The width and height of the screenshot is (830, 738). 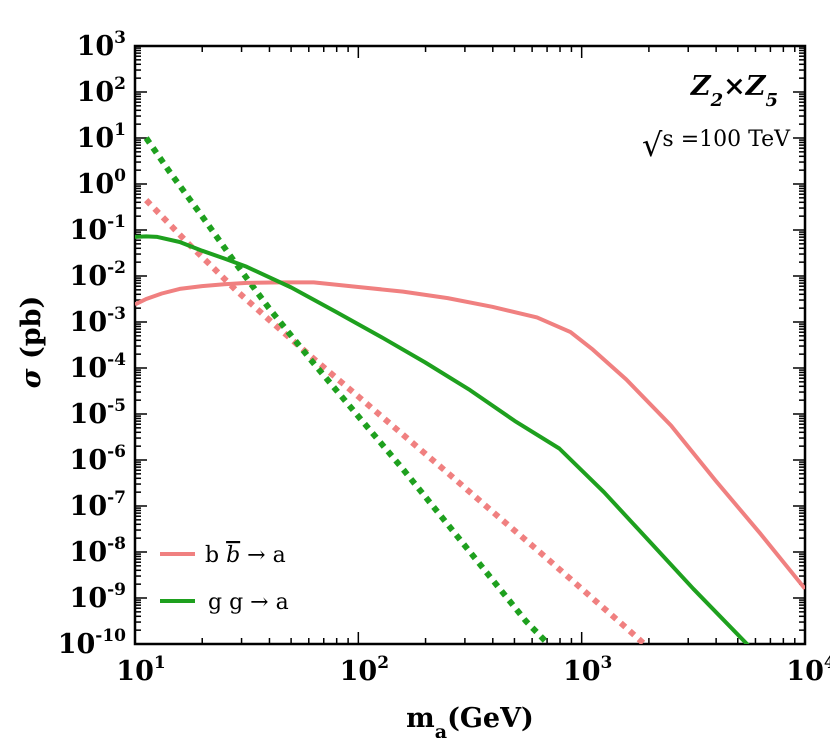 What do you see at coordinates (473, 670) in the screenshot?
I see `x-axis-tick-labels: 101 102 103 104` at bounding box center [473, 670].